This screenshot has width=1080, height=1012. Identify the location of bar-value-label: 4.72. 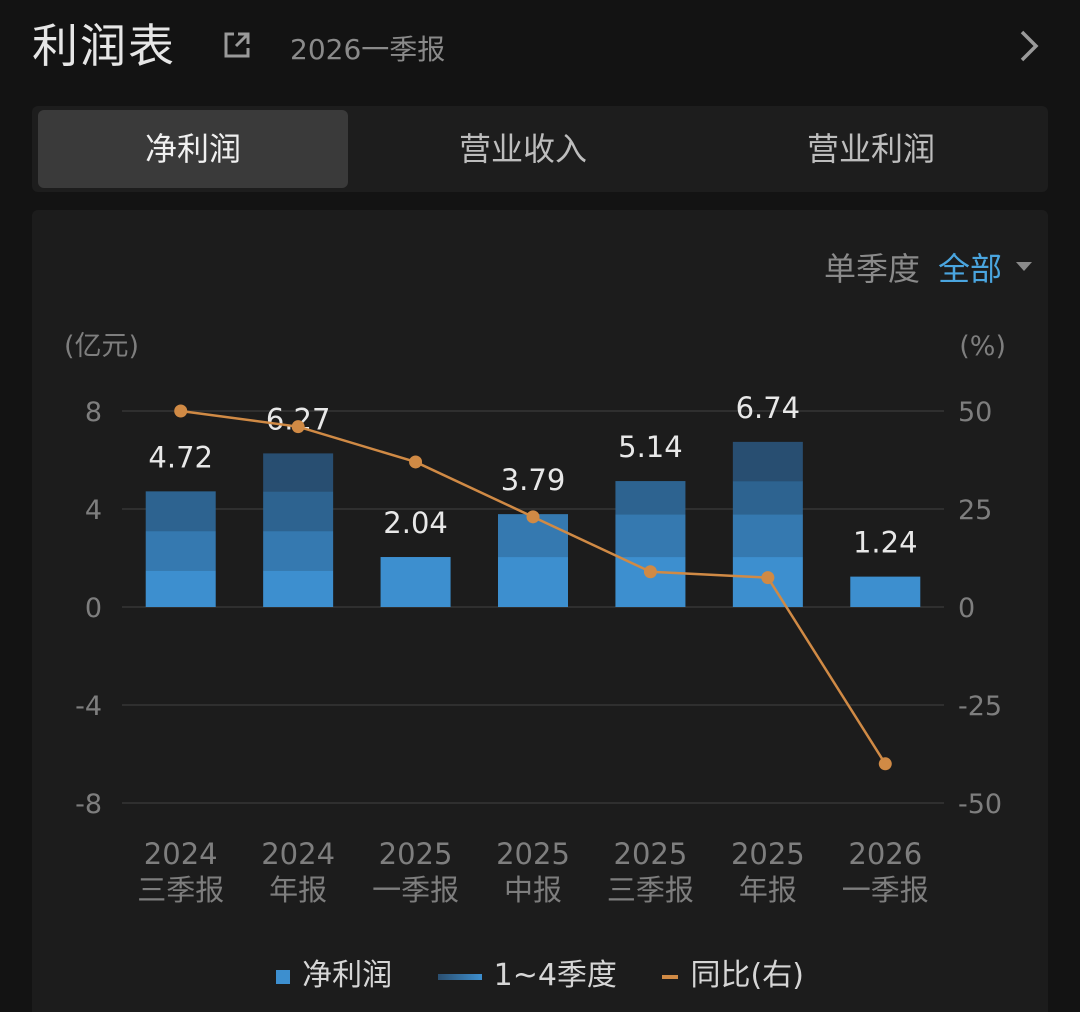
(180, 457).